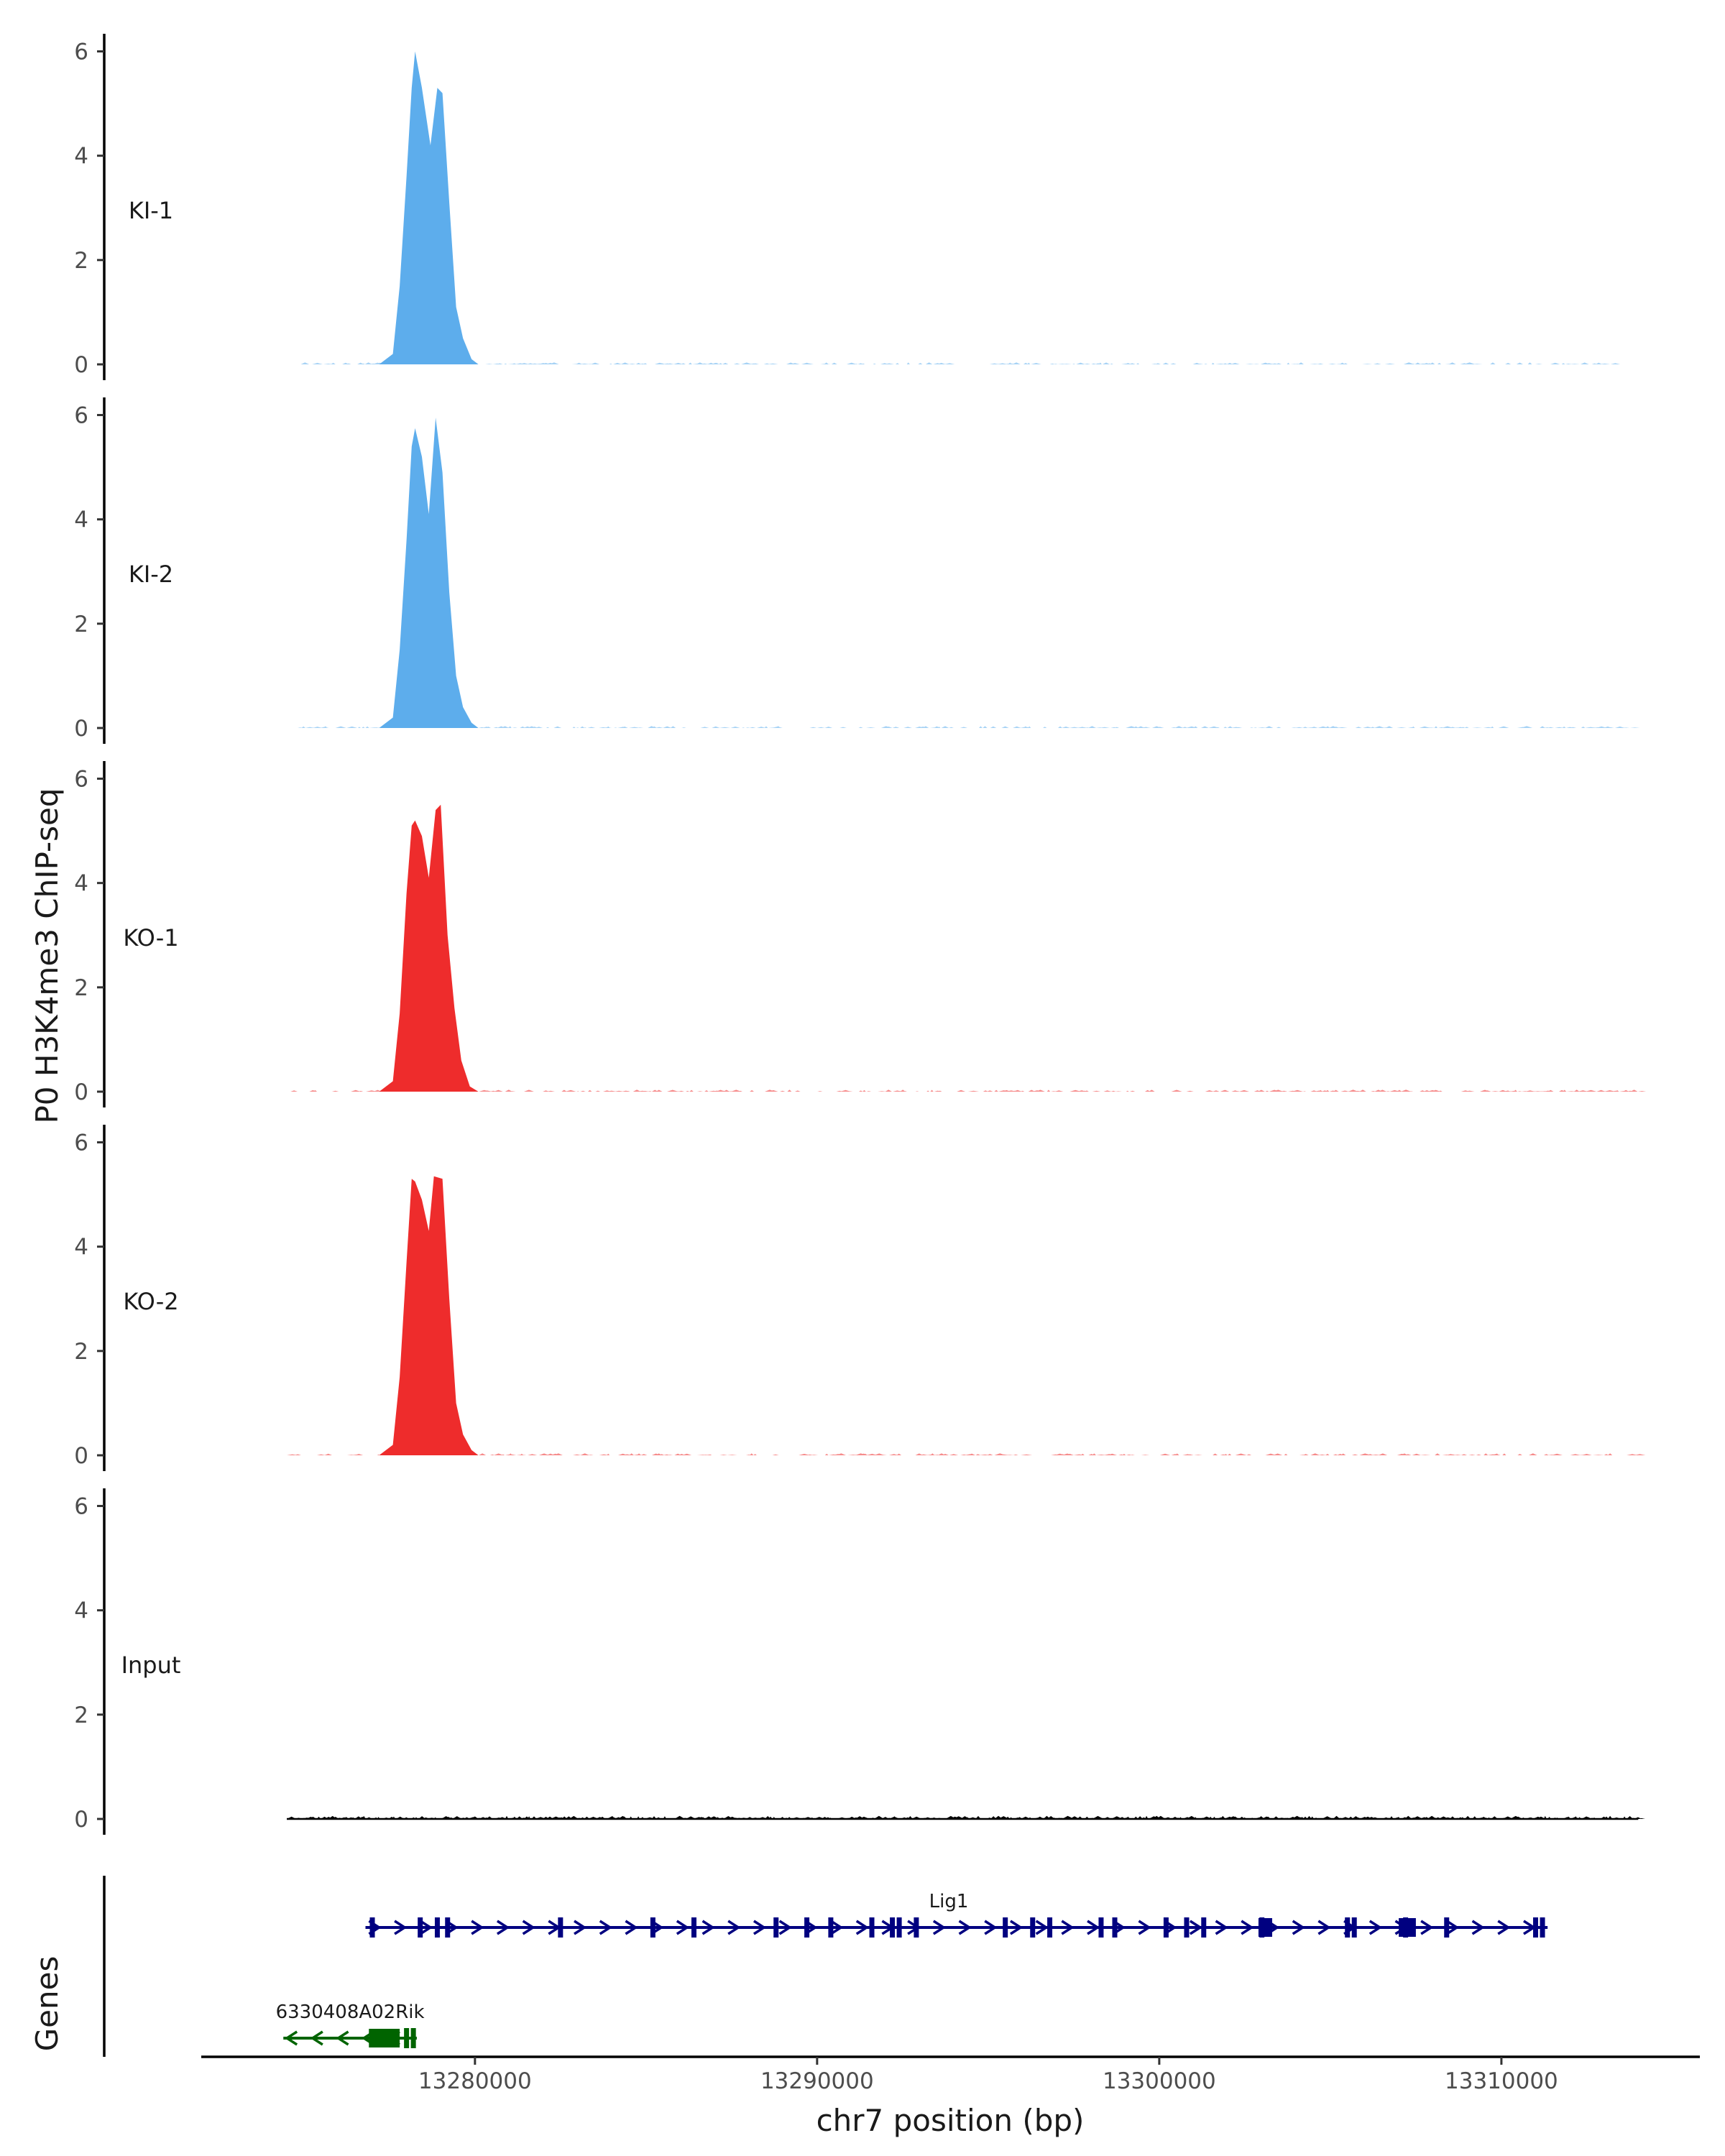 The height and width of the screenshot is (2156, 1725). I want to click on track-label: KI-2, so click(151, 575).